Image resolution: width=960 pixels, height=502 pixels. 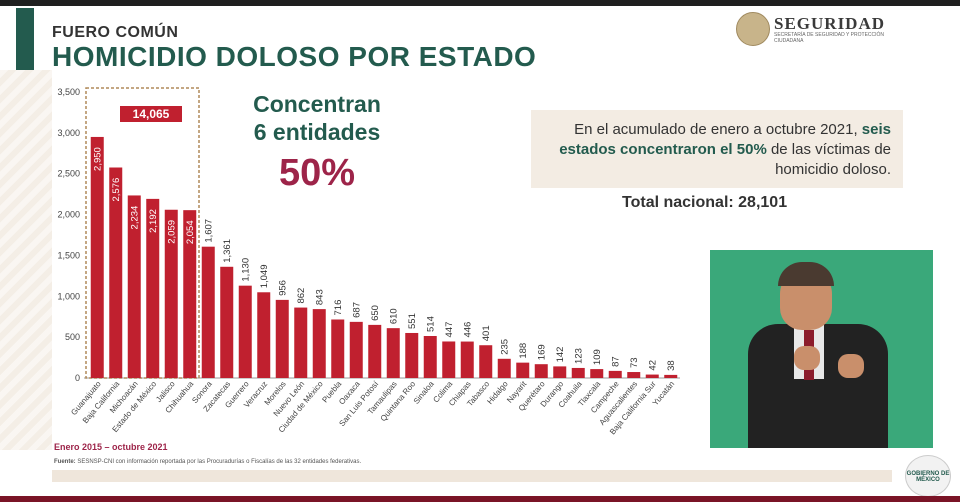 I want to click on info-text-start: En el acumulado de enero a octubre 2021,, so click(x=718, y=129).